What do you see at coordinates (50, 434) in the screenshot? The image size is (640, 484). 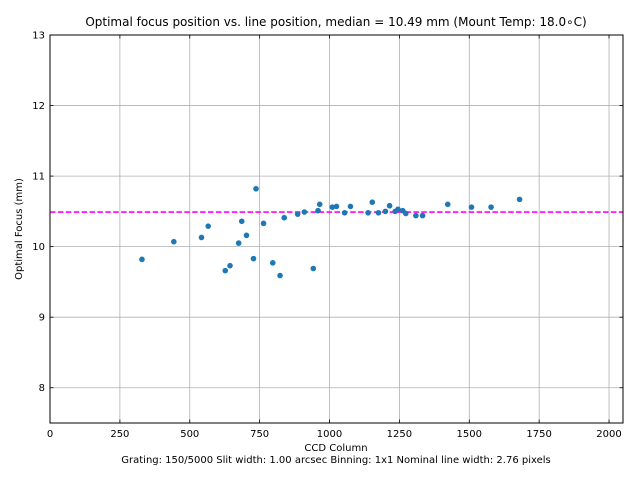 I see `x-tick-label: 0` at bounding box center [50, 434].